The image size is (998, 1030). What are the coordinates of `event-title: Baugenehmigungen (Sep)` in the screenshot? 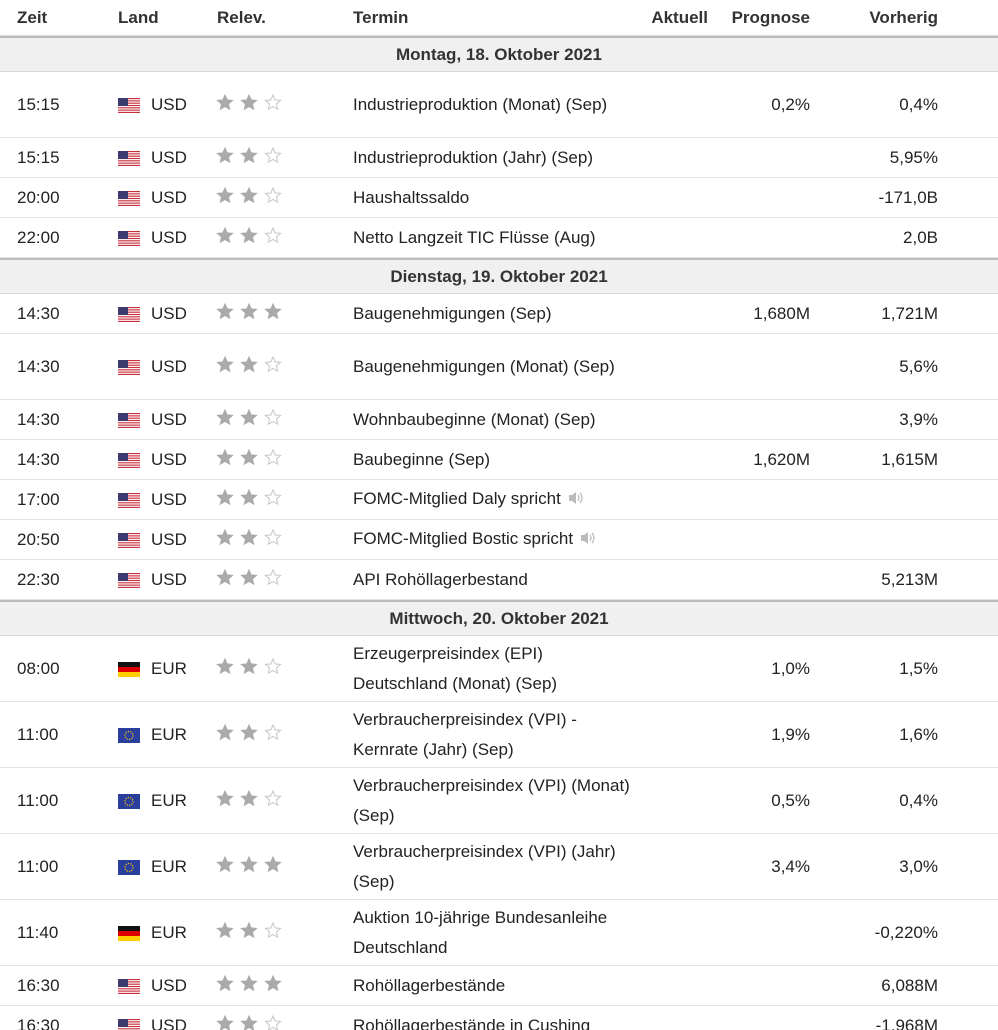 It's located at (495, 314).